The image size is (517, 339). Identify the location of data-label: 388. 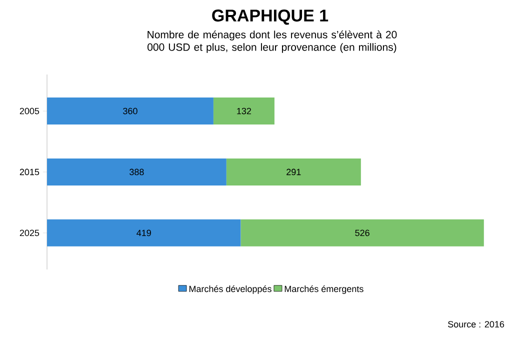
(137, 172).